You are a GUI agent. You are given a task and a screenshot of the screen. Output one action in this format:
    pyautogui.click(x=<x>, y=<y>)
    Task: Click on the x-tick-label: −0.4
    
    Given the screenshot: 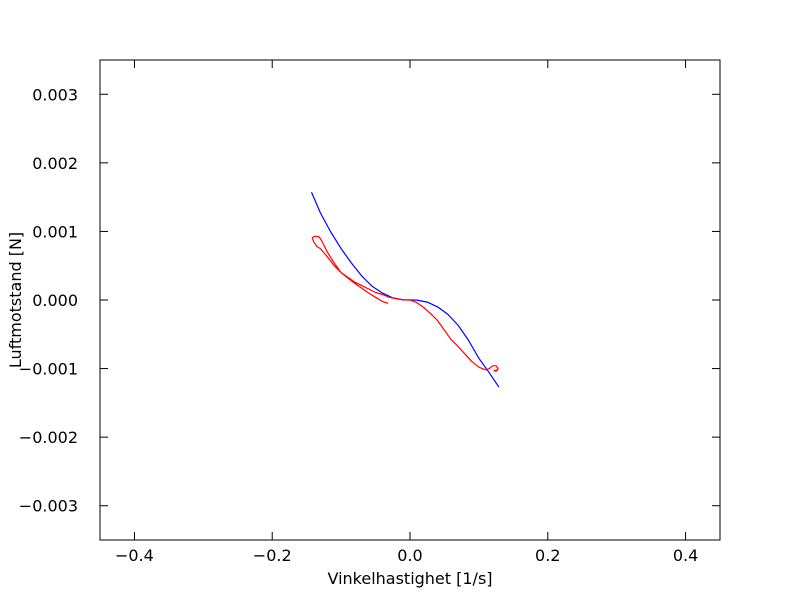 What is the action you would take?
    pyautogui.click(x=134, y=555)
    